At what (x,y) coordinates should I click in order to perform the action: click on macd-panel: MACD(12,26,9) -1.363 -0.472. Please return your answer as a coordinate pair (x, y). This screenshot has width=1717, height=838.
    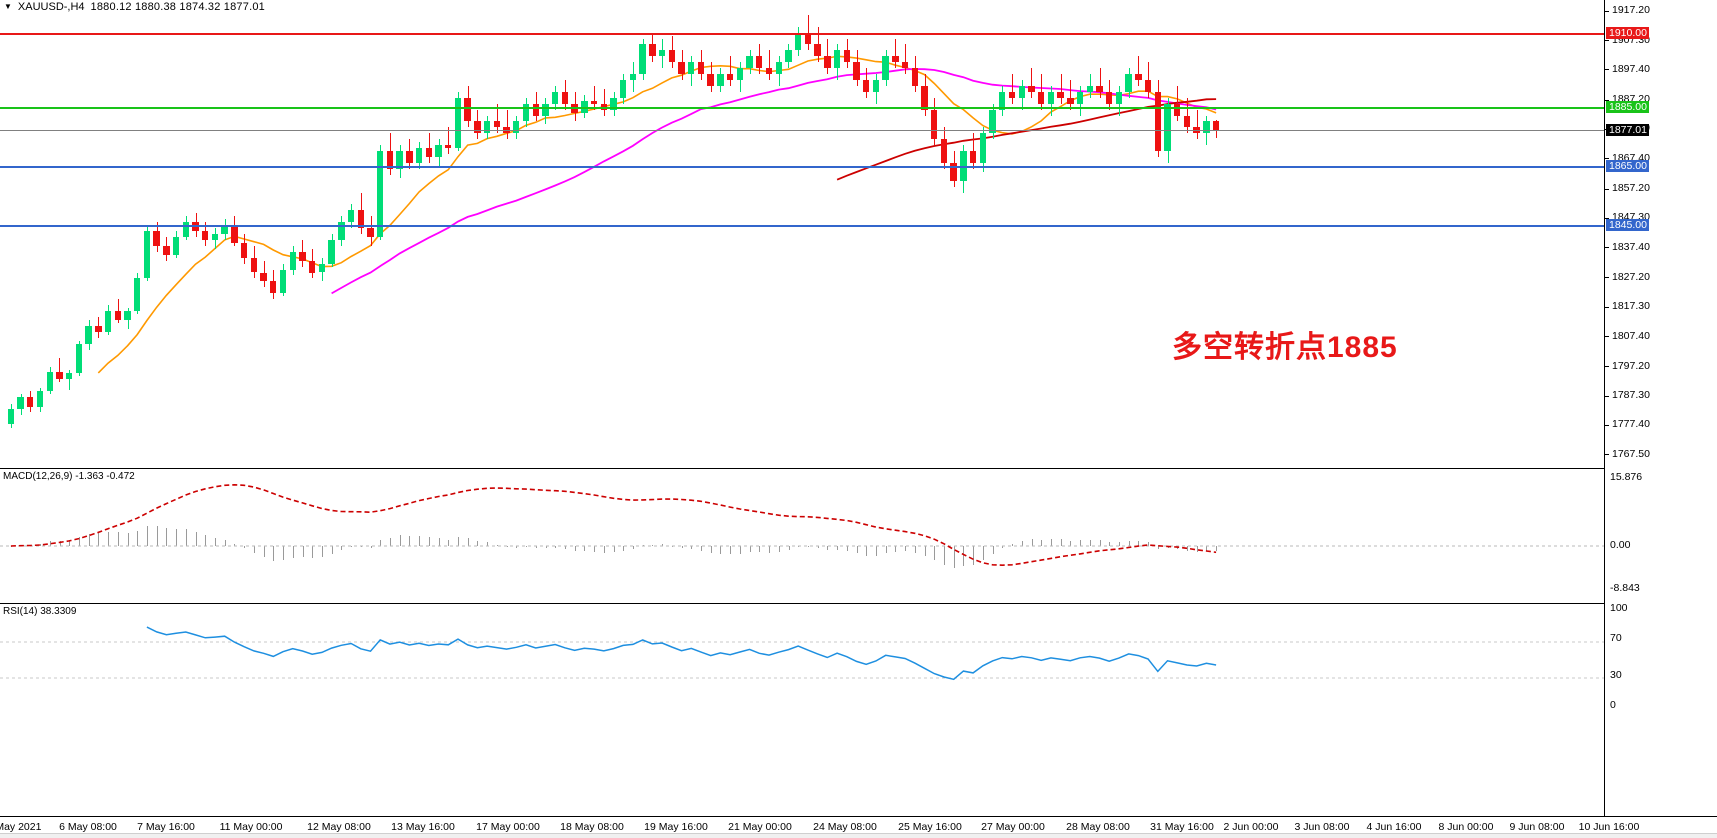
    Looking at the image, I should click on (802, 536).